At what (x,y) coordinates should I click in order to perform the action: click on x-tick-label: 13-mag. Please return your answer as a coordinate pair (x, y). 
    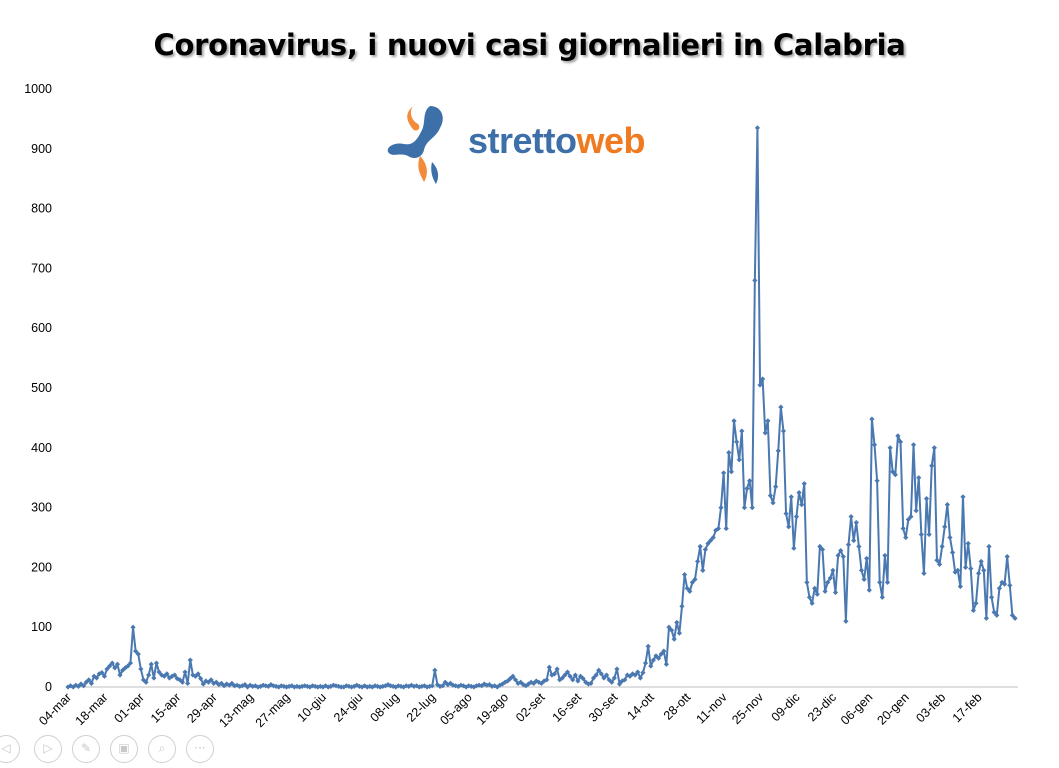
    Looking at the image, I should click on (236, 710).